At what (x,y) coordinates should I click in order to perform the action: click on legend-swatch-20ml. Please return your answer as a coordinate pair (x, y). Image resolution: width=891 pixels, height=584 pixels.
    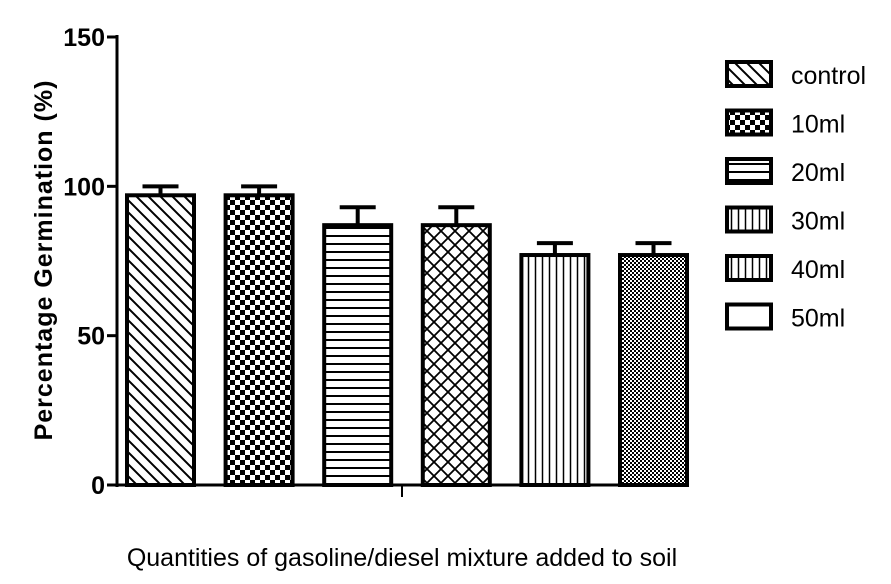
    Looking at the image, I should click on (749, 171).